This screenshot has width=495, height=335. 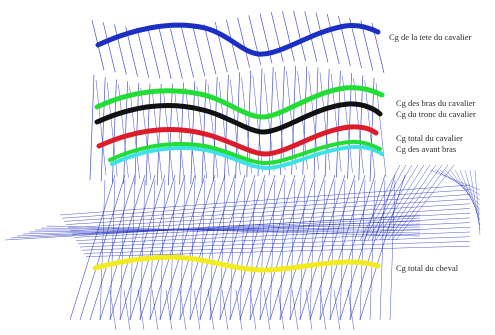 What do you see at coordinates (435, 103) in the screenshot?
I see `label-arms-cg: Cg des bras du cavalier` at bounding box center [435, 103].